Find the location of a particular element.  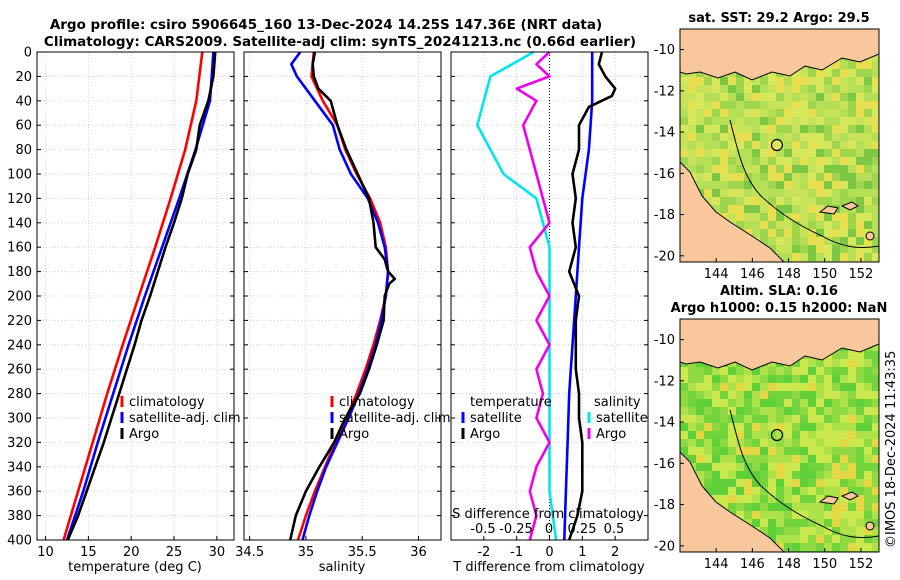

sst-islands is located at coordinates (846, 221).